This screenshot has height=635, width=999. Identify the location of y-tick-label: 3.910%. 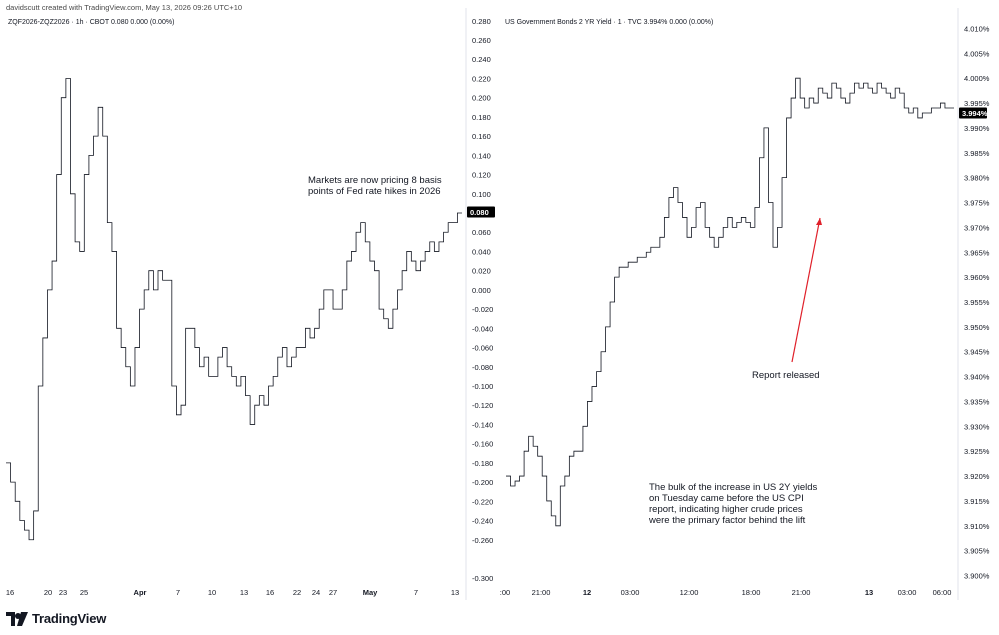
(977, 526).